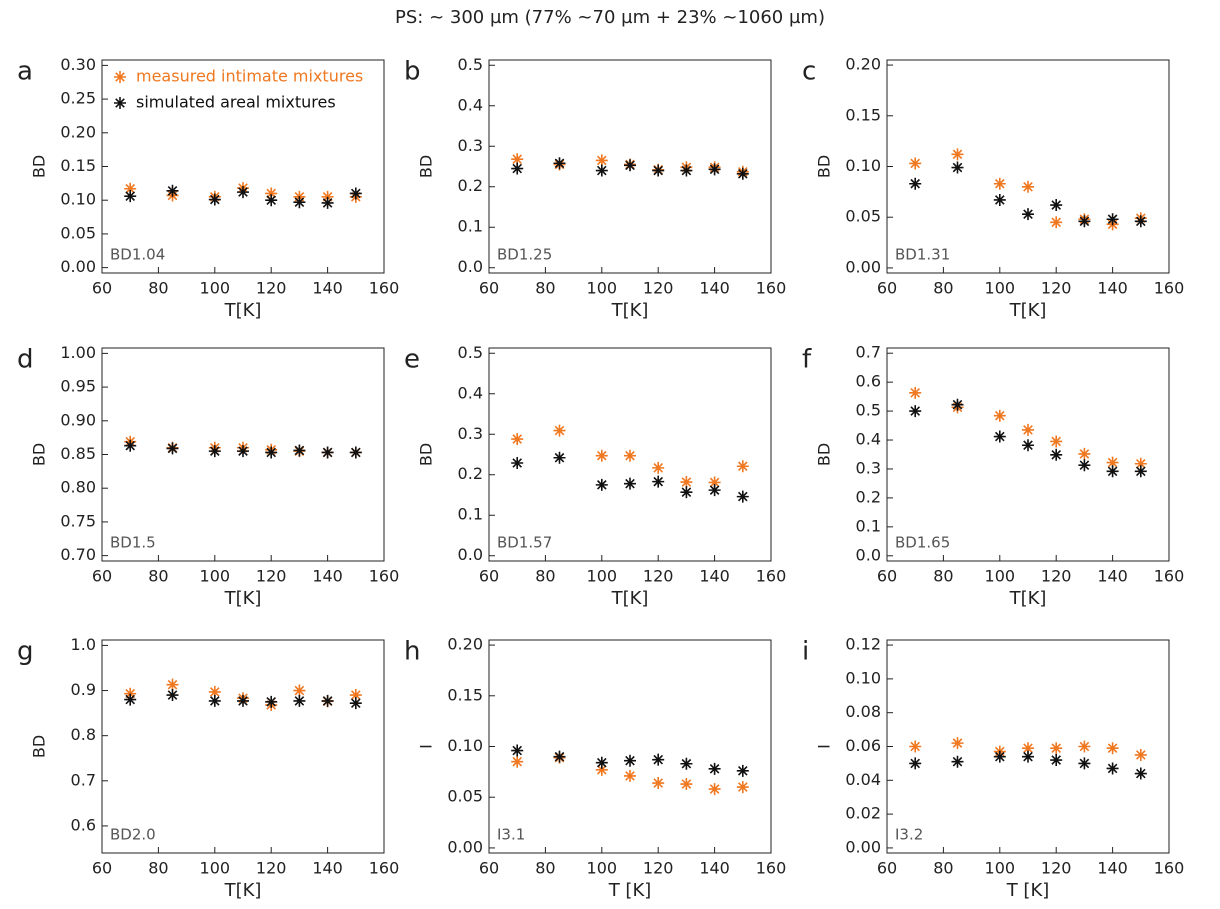  What do you see at coordinates (868, 525) in the screenshot?
I see `y-tick-label: 0.1` at bounding box center [868, 525].